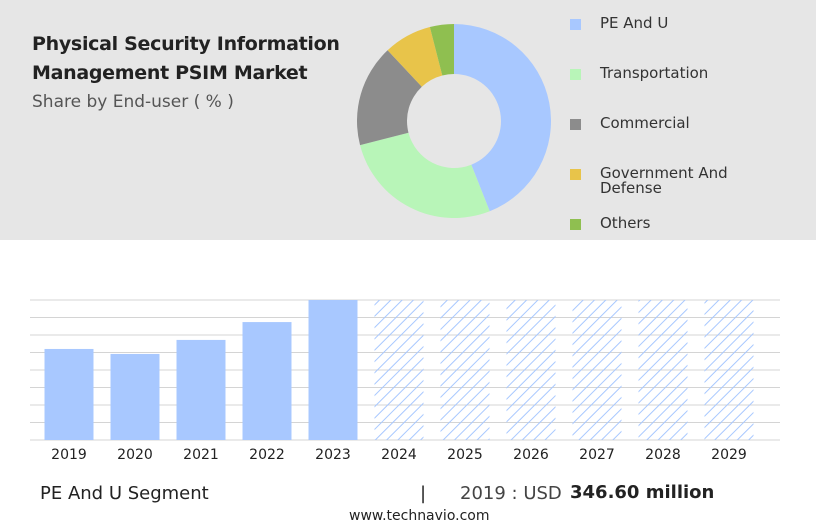 Image resolution: width=816 pixels, height=528 pixels. What do you see at coordinates (69, 455) in the screenshot?
I see `x-tick-label: 2019` at bounding box center [69, 455].